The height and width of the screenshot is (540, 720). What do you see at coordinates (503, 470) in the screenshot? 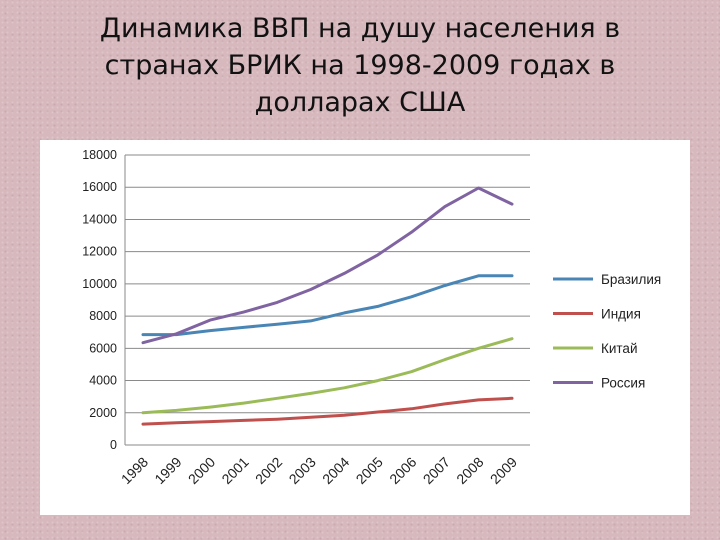
I see `x-tick-label: 2009` at bounding box center [503, 470].